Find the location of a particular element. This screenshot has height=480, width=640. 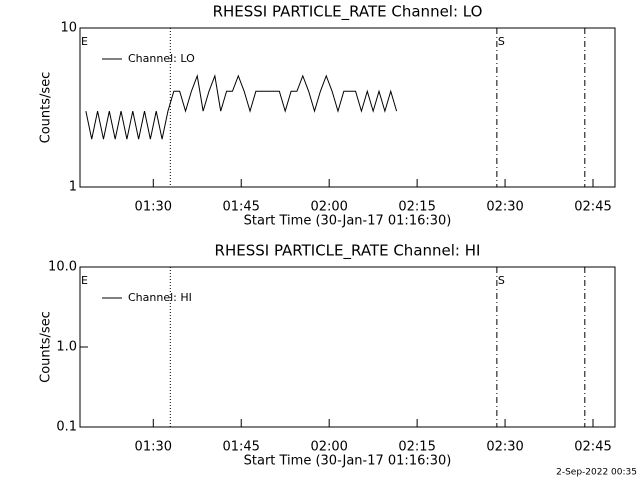

y-tick-label: 1 is located at coordinates (73, 187).